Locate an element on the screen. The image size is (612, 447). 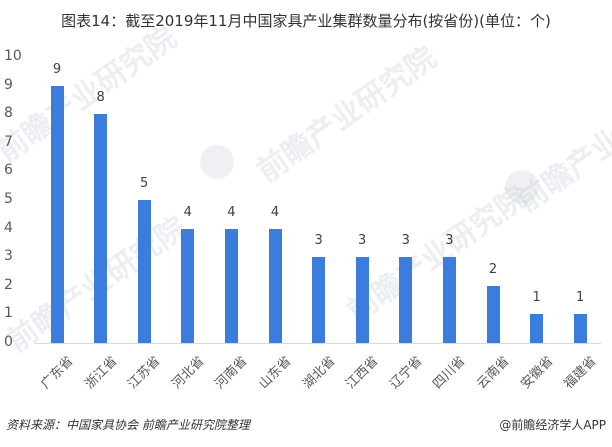
x-tick-label: 云南省 is located at coordinates (493, 373).